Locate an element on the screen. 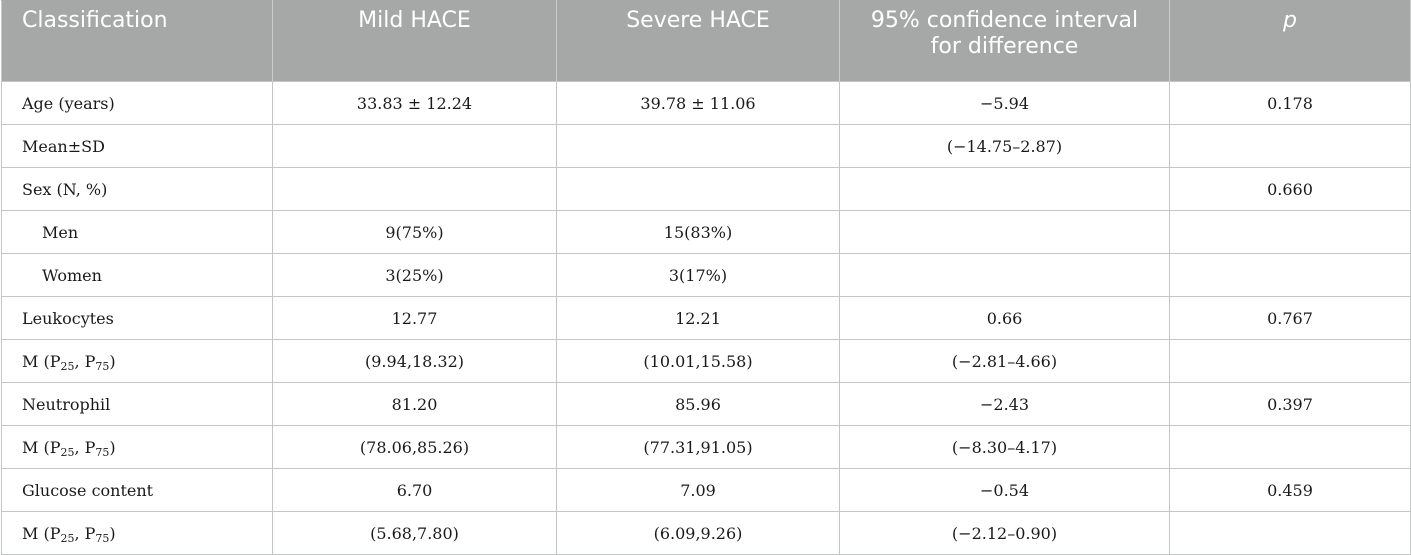 The height and width of the screenshot is (555, 1411). header-severe-hace: Severe HACE is located at coordinates (698, 41).